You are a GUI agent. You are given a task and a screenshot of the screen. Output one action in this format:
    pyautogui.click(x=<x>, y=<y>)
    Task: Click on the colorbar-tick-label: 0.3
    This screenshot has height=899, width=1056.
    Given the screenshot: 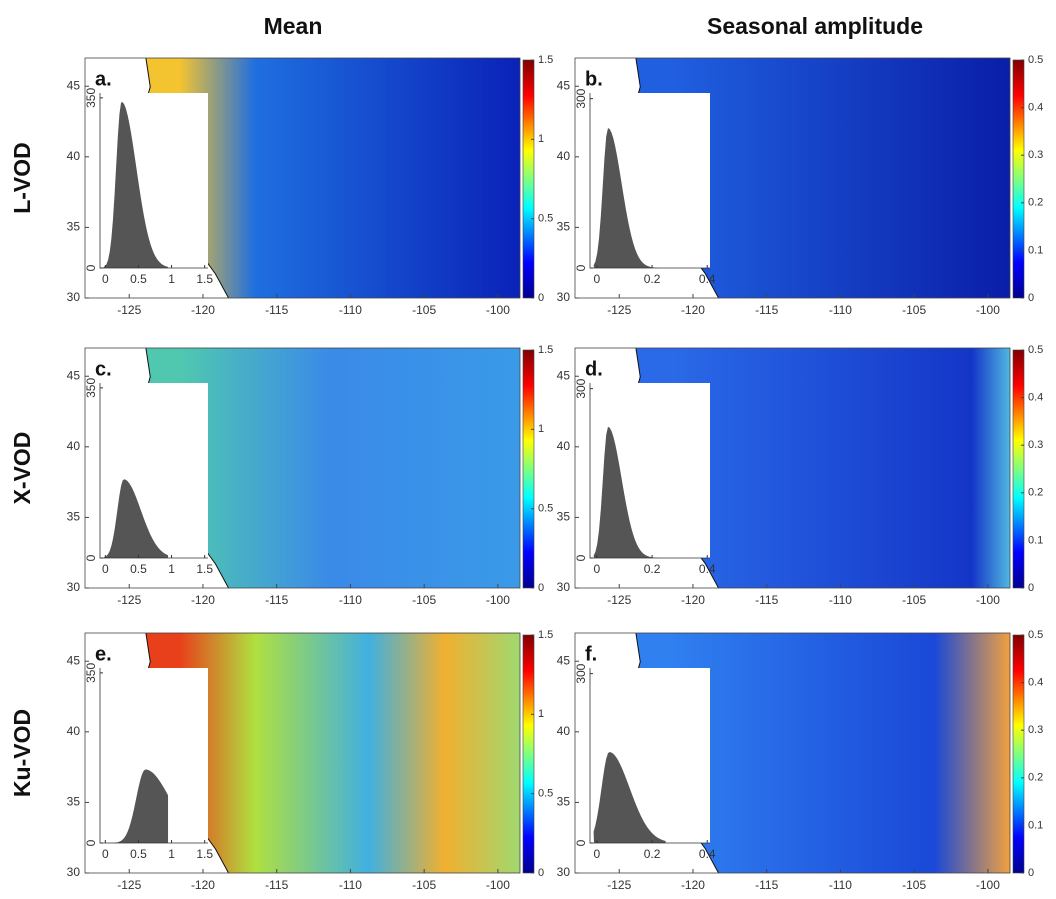 What is the action you would take?
    pyautogui.click(x=1035, y=730)
    